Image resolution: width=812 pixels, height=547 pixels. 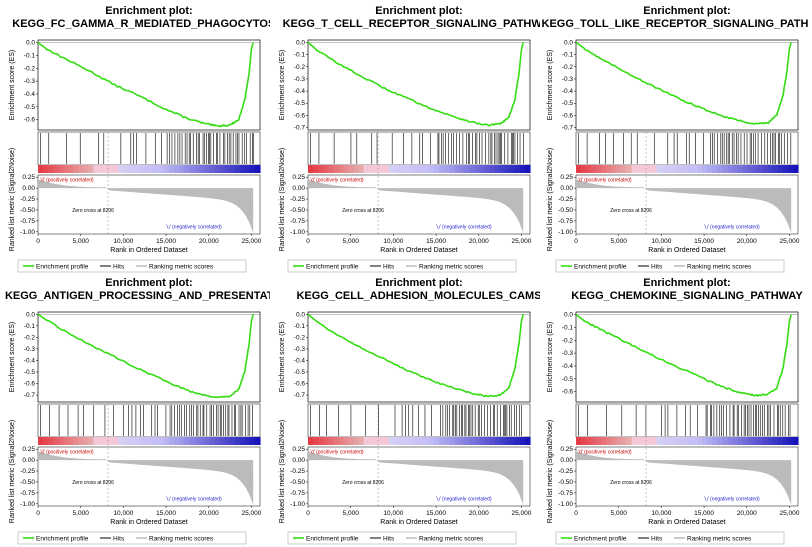 I want to click on x-tick-label: 25,000, so click(x=252, y=513).